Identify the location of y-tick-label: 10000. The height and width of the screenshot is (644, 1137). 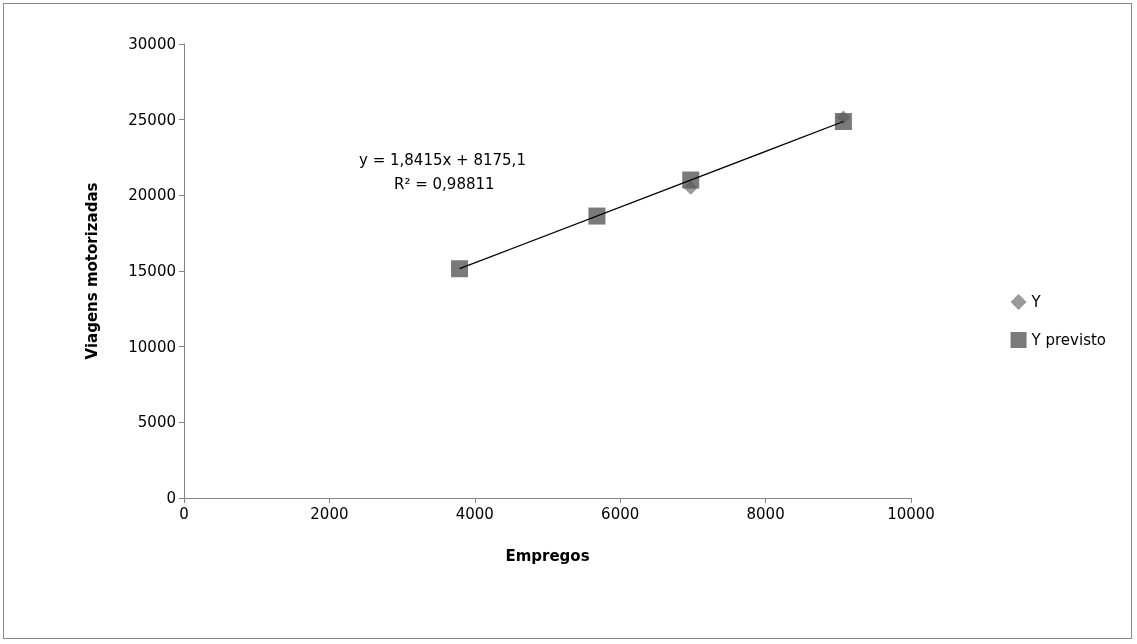
(152, 346).